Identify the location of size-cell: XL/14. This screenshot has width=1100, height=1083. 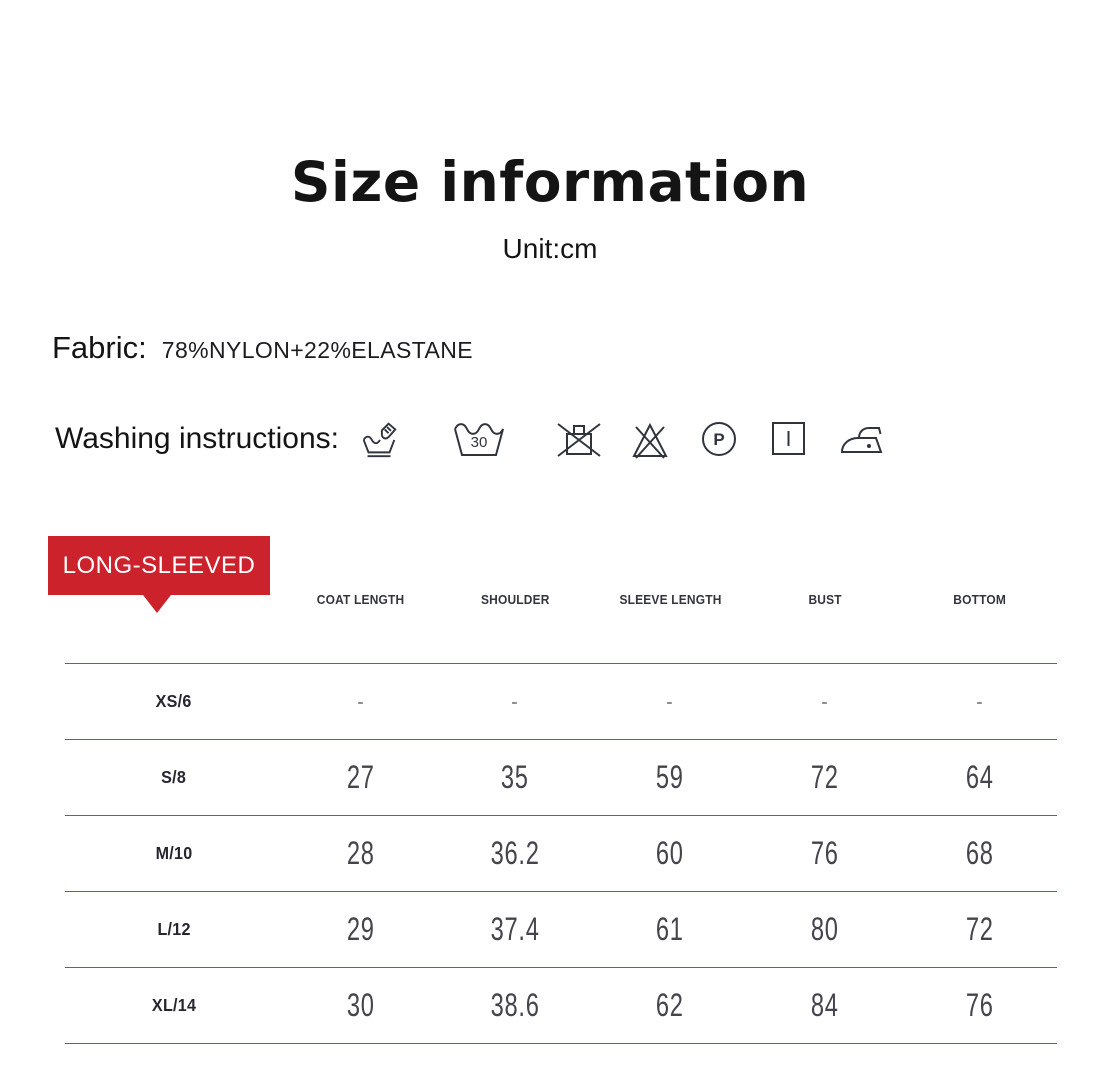
(174, 1005).